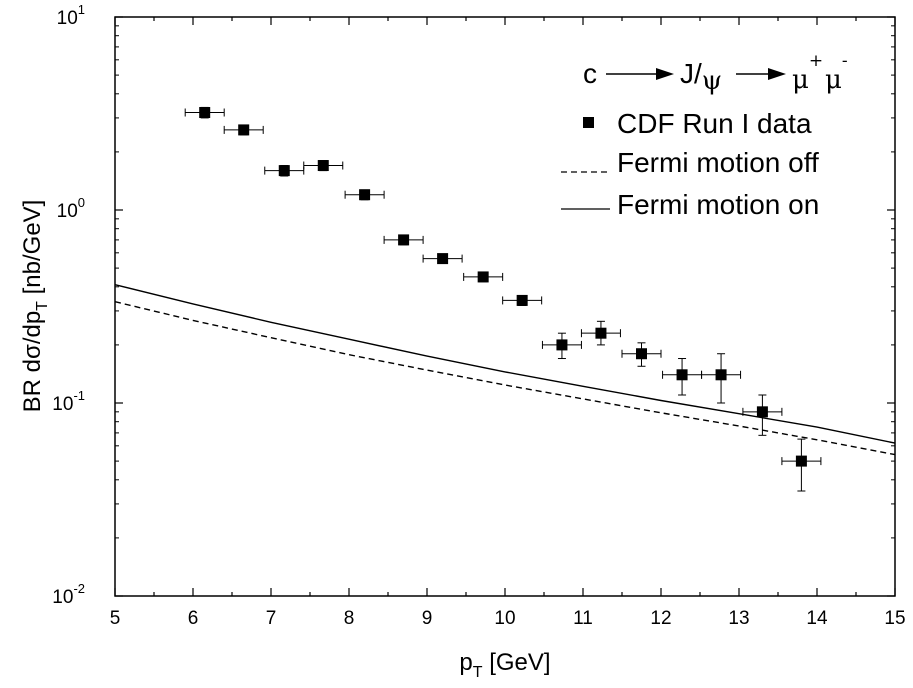  What do you see at coordinates (504, 618) in the screenshot?
I see `x-tick-label: 10` at bounding box center [504, 618].